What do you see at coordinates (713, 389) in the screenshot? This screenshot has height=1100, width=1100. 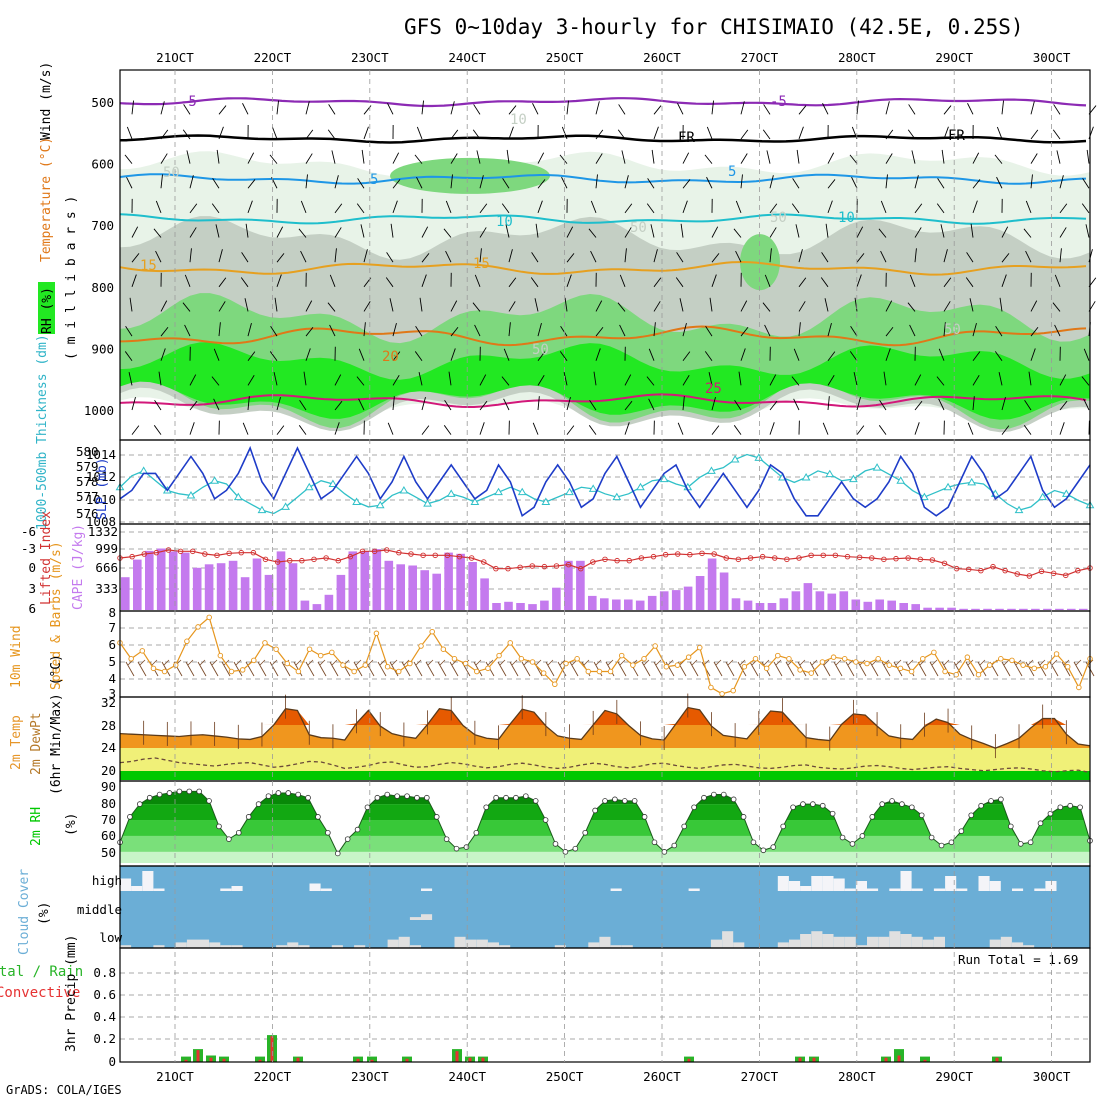 I see `contour-label-11: 25` at bounding box center [713, 389].